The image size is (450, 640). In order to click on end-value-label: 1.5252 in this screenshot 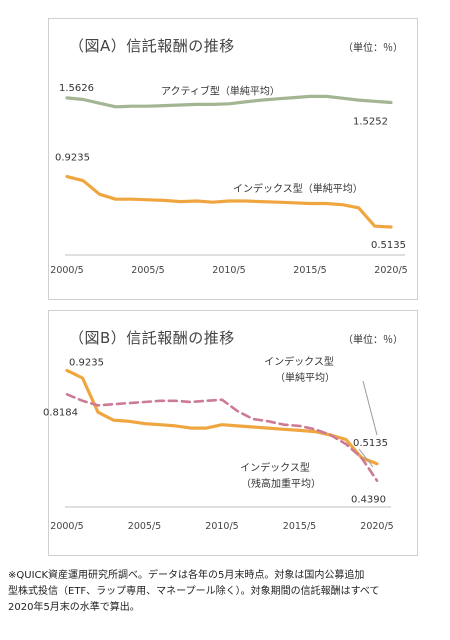, I will do `click(370, 122)`.